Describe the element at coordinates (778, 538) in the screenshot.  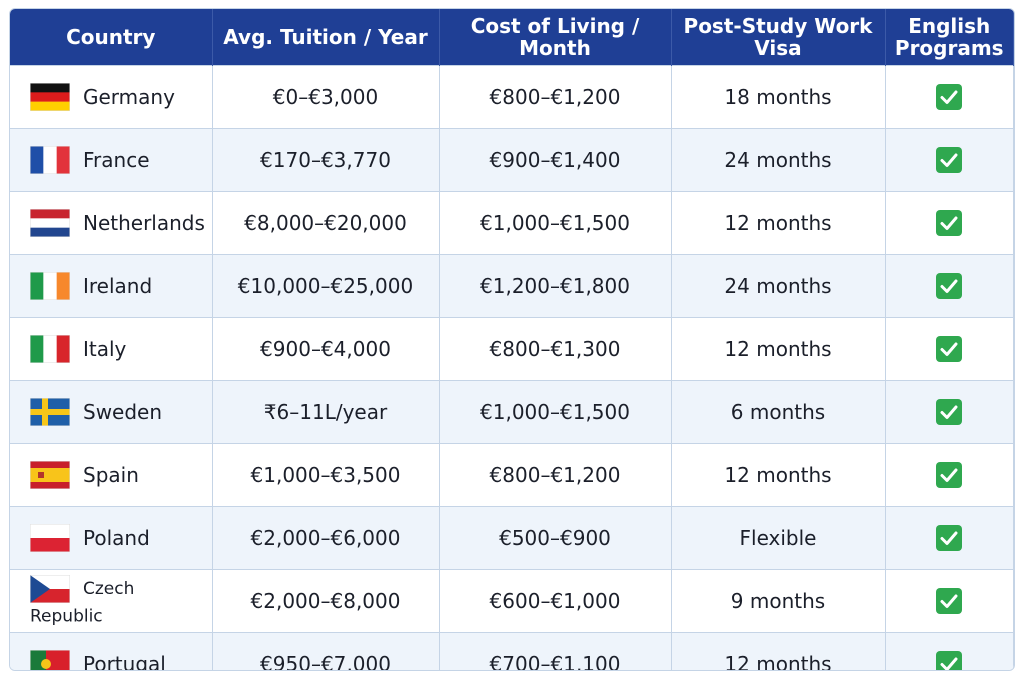
I see `data-cell: Flexible` at that location.